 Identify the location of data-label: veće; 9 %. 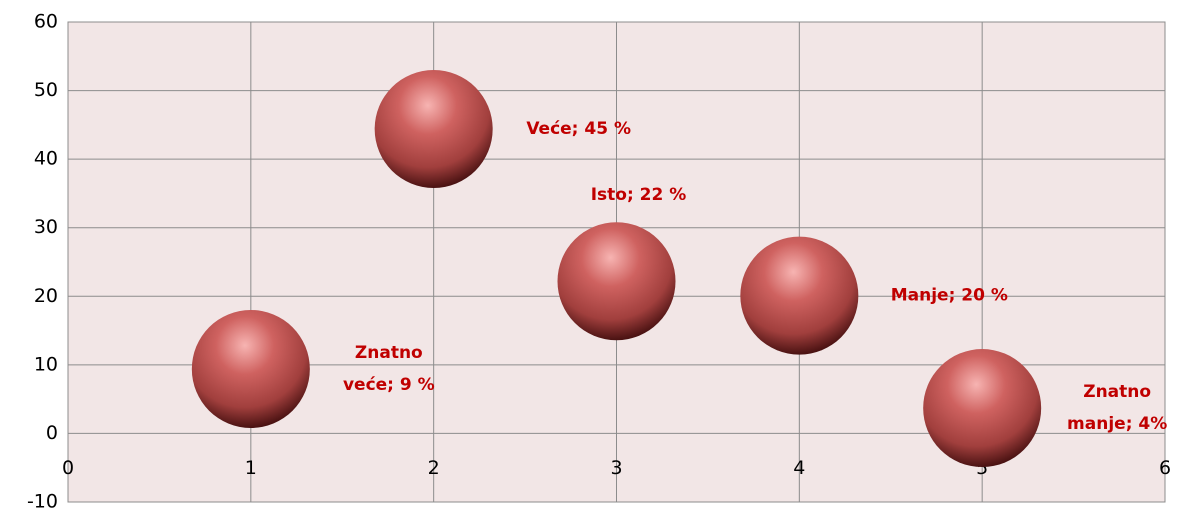
(389, 385).